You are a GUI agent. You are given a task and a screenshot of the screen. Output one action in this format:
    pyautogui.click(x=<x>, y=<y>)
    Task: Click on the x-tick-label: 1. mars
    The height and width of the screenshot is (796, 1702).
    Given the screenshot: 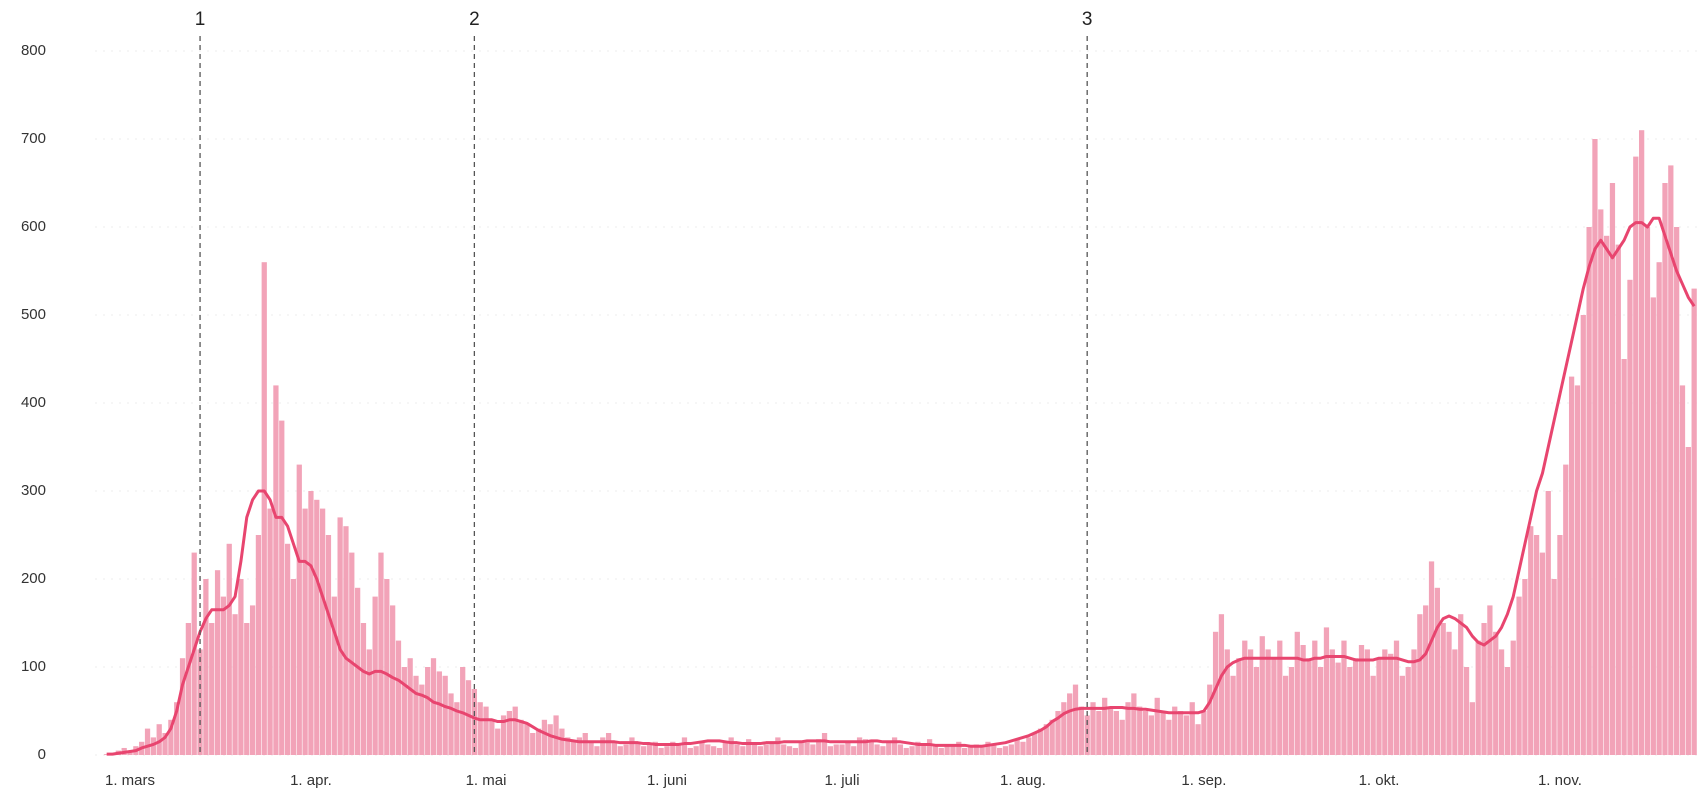 What is the action you would take?
    pyautogui.click(x=130, y=780)
    